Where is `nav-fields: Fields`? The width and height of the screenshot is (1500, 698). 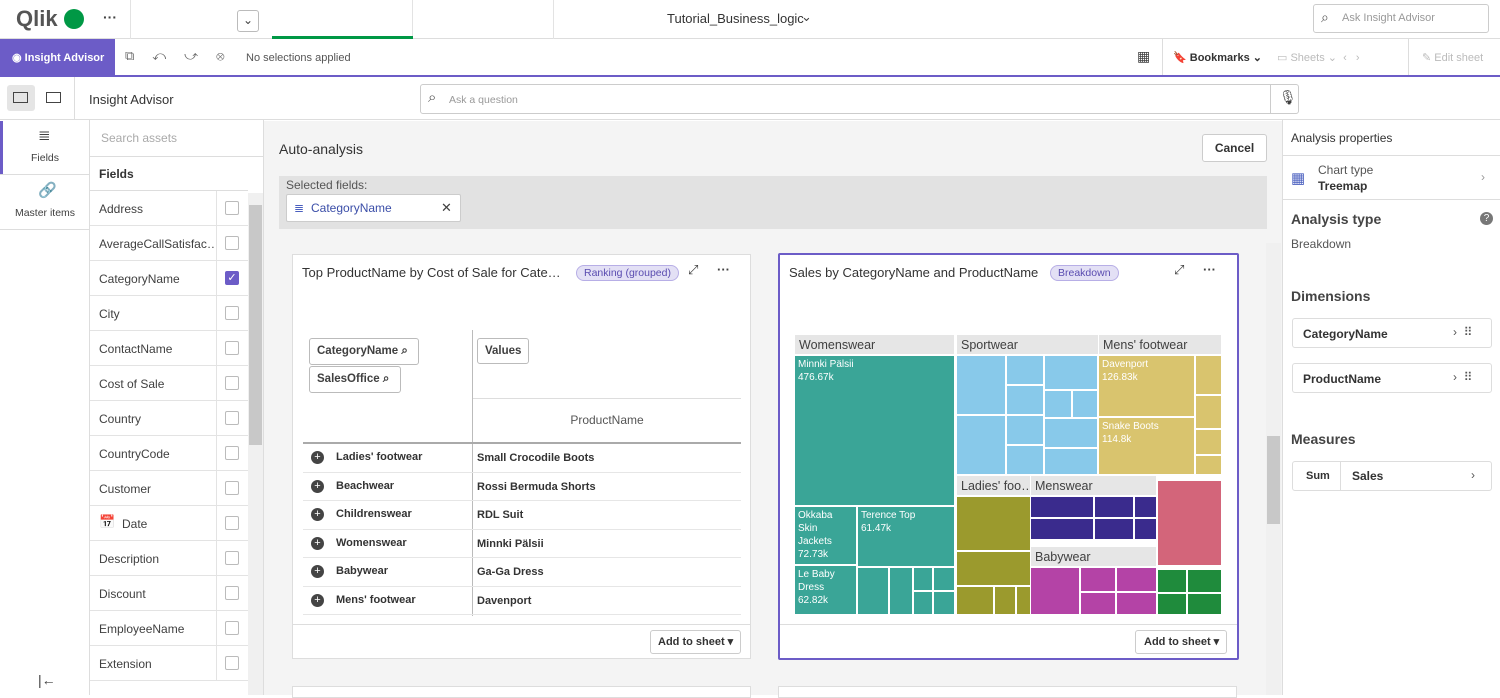 nav-fields: Fields is located at coordinates (44, 158).